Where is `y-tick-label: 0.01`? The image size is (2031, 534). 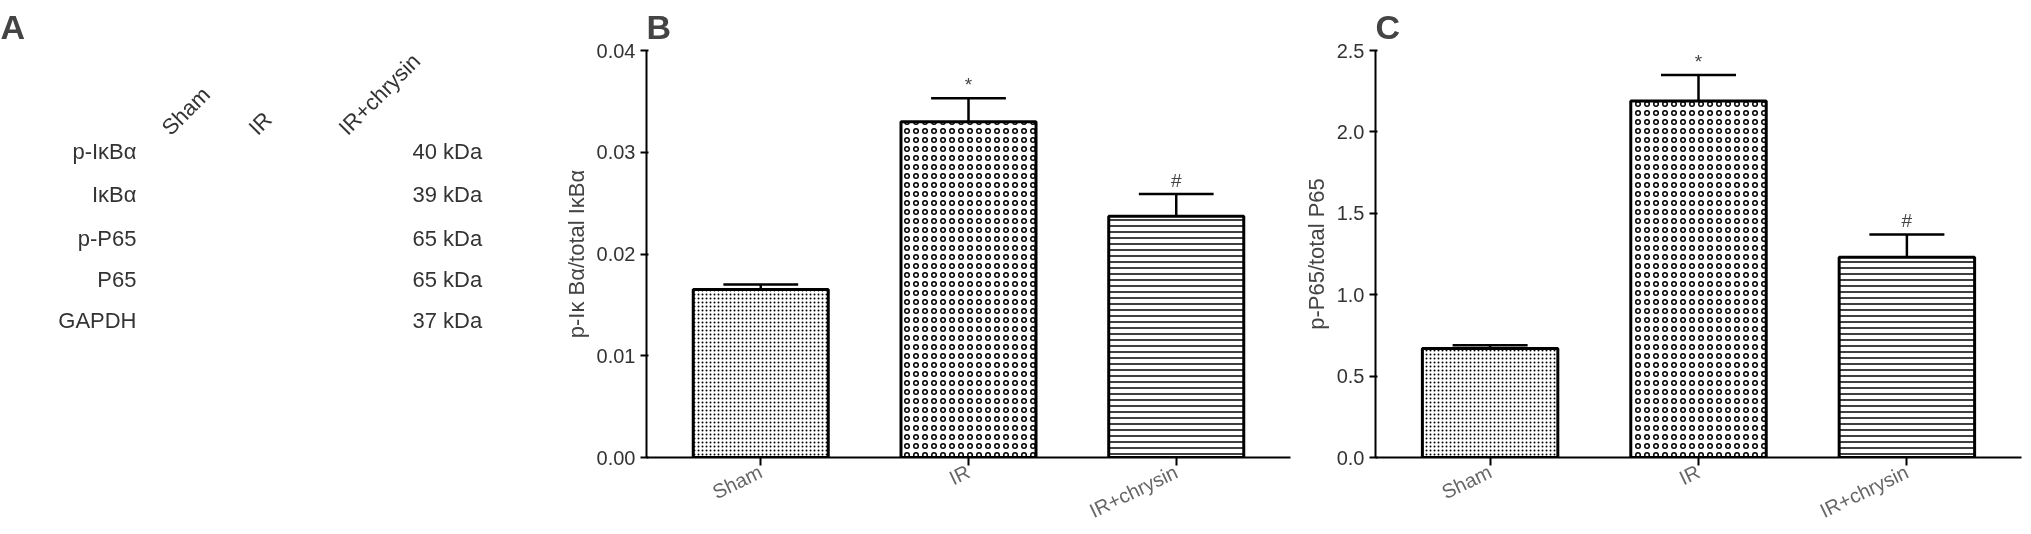
y-tick-label: 0.01 is located at coordinates (616, 355).